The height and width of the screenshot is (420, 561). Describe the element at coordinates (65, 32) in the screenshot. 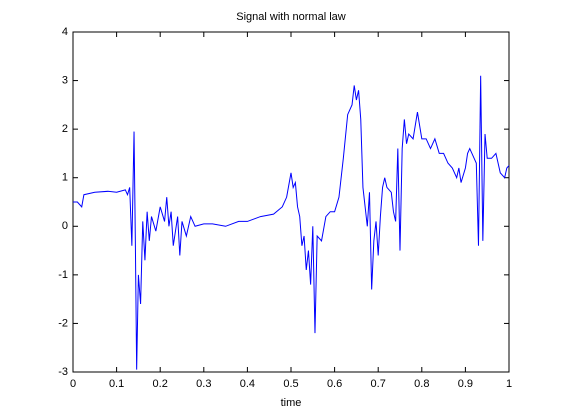

I see `y-tick-label: 4` at that location.